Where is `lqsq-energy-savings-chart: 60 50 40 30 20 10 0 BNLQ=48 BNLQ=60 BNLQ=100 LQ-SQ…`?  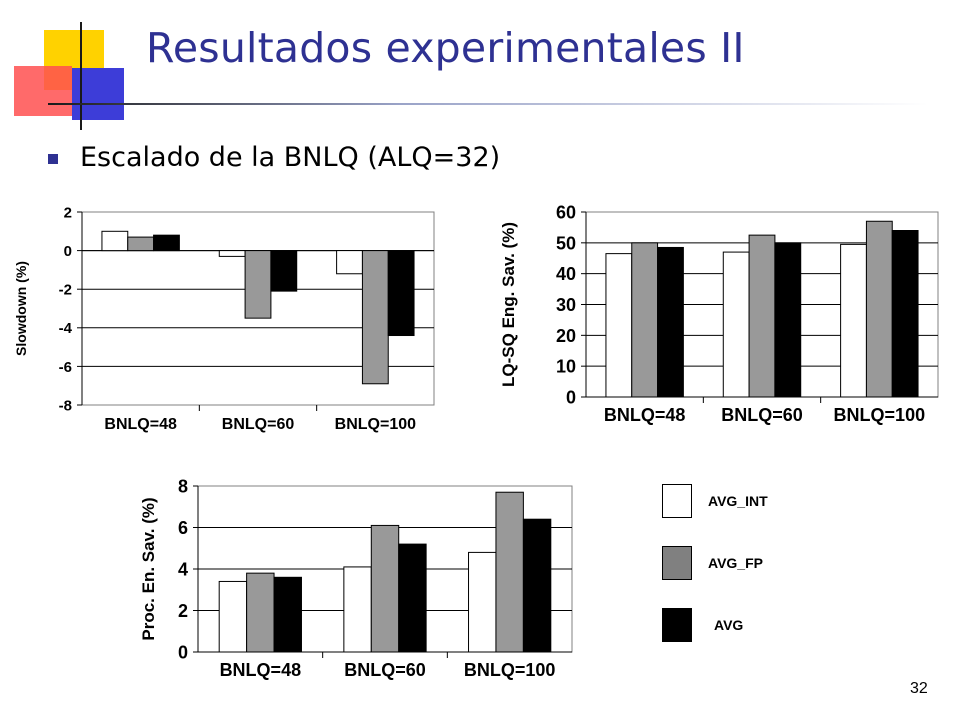
lqsq-energy-savings-chart: 60 50 40 30 20 10 0 BNLQ=48 BNLQ=60 BNLQ=100 LQ-SQ… is located at coordinates (719, 313).